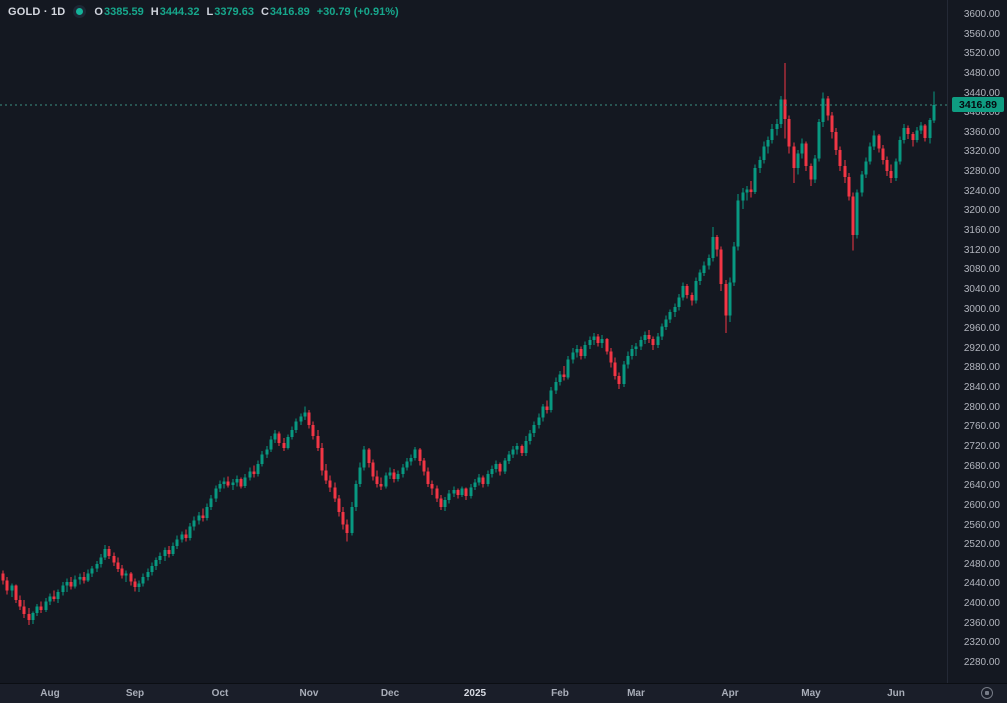  What do you see at coordinates (390, 693) in the screenshot?
I see `time-tick-label: Dec` at bounding box center [390, 693].